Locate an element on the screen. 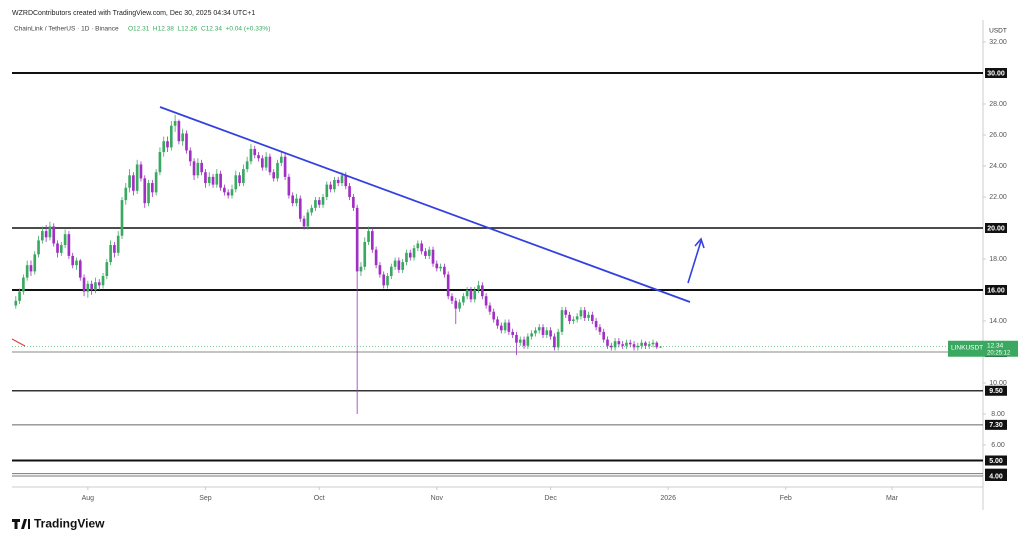 Image resolution: width=1024 pixels, height=542 pixels. x-tick-label: Mar is located at coordinates (892, 498).